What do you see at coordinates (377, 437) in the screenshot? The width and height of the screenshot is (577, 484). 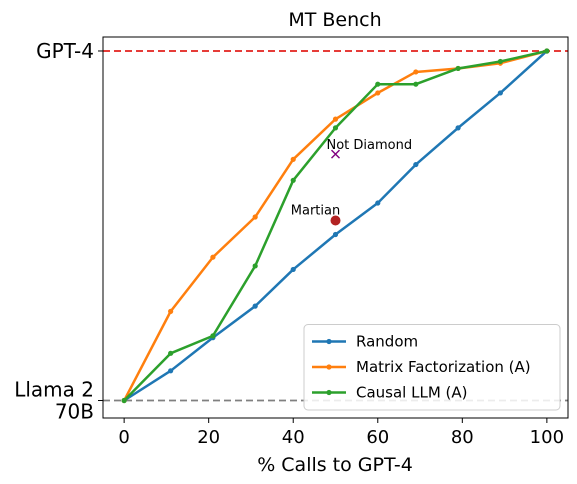 I see `x-tick-label: 60` at bounding box center [377, 437].